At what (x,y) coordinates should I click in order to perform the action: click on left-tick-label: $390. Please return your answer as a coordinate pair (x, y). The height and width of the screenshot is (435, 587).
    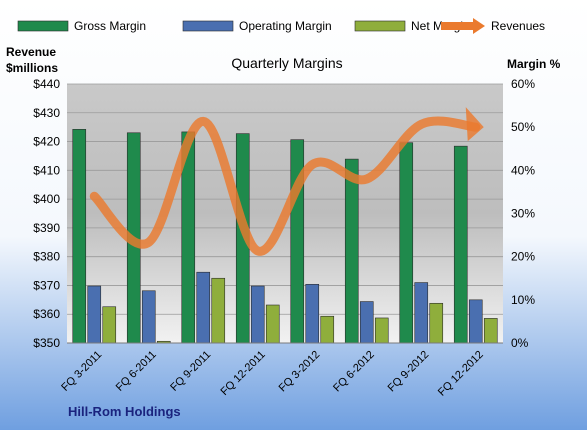
    Looking at the image, I should click on (46, 228).